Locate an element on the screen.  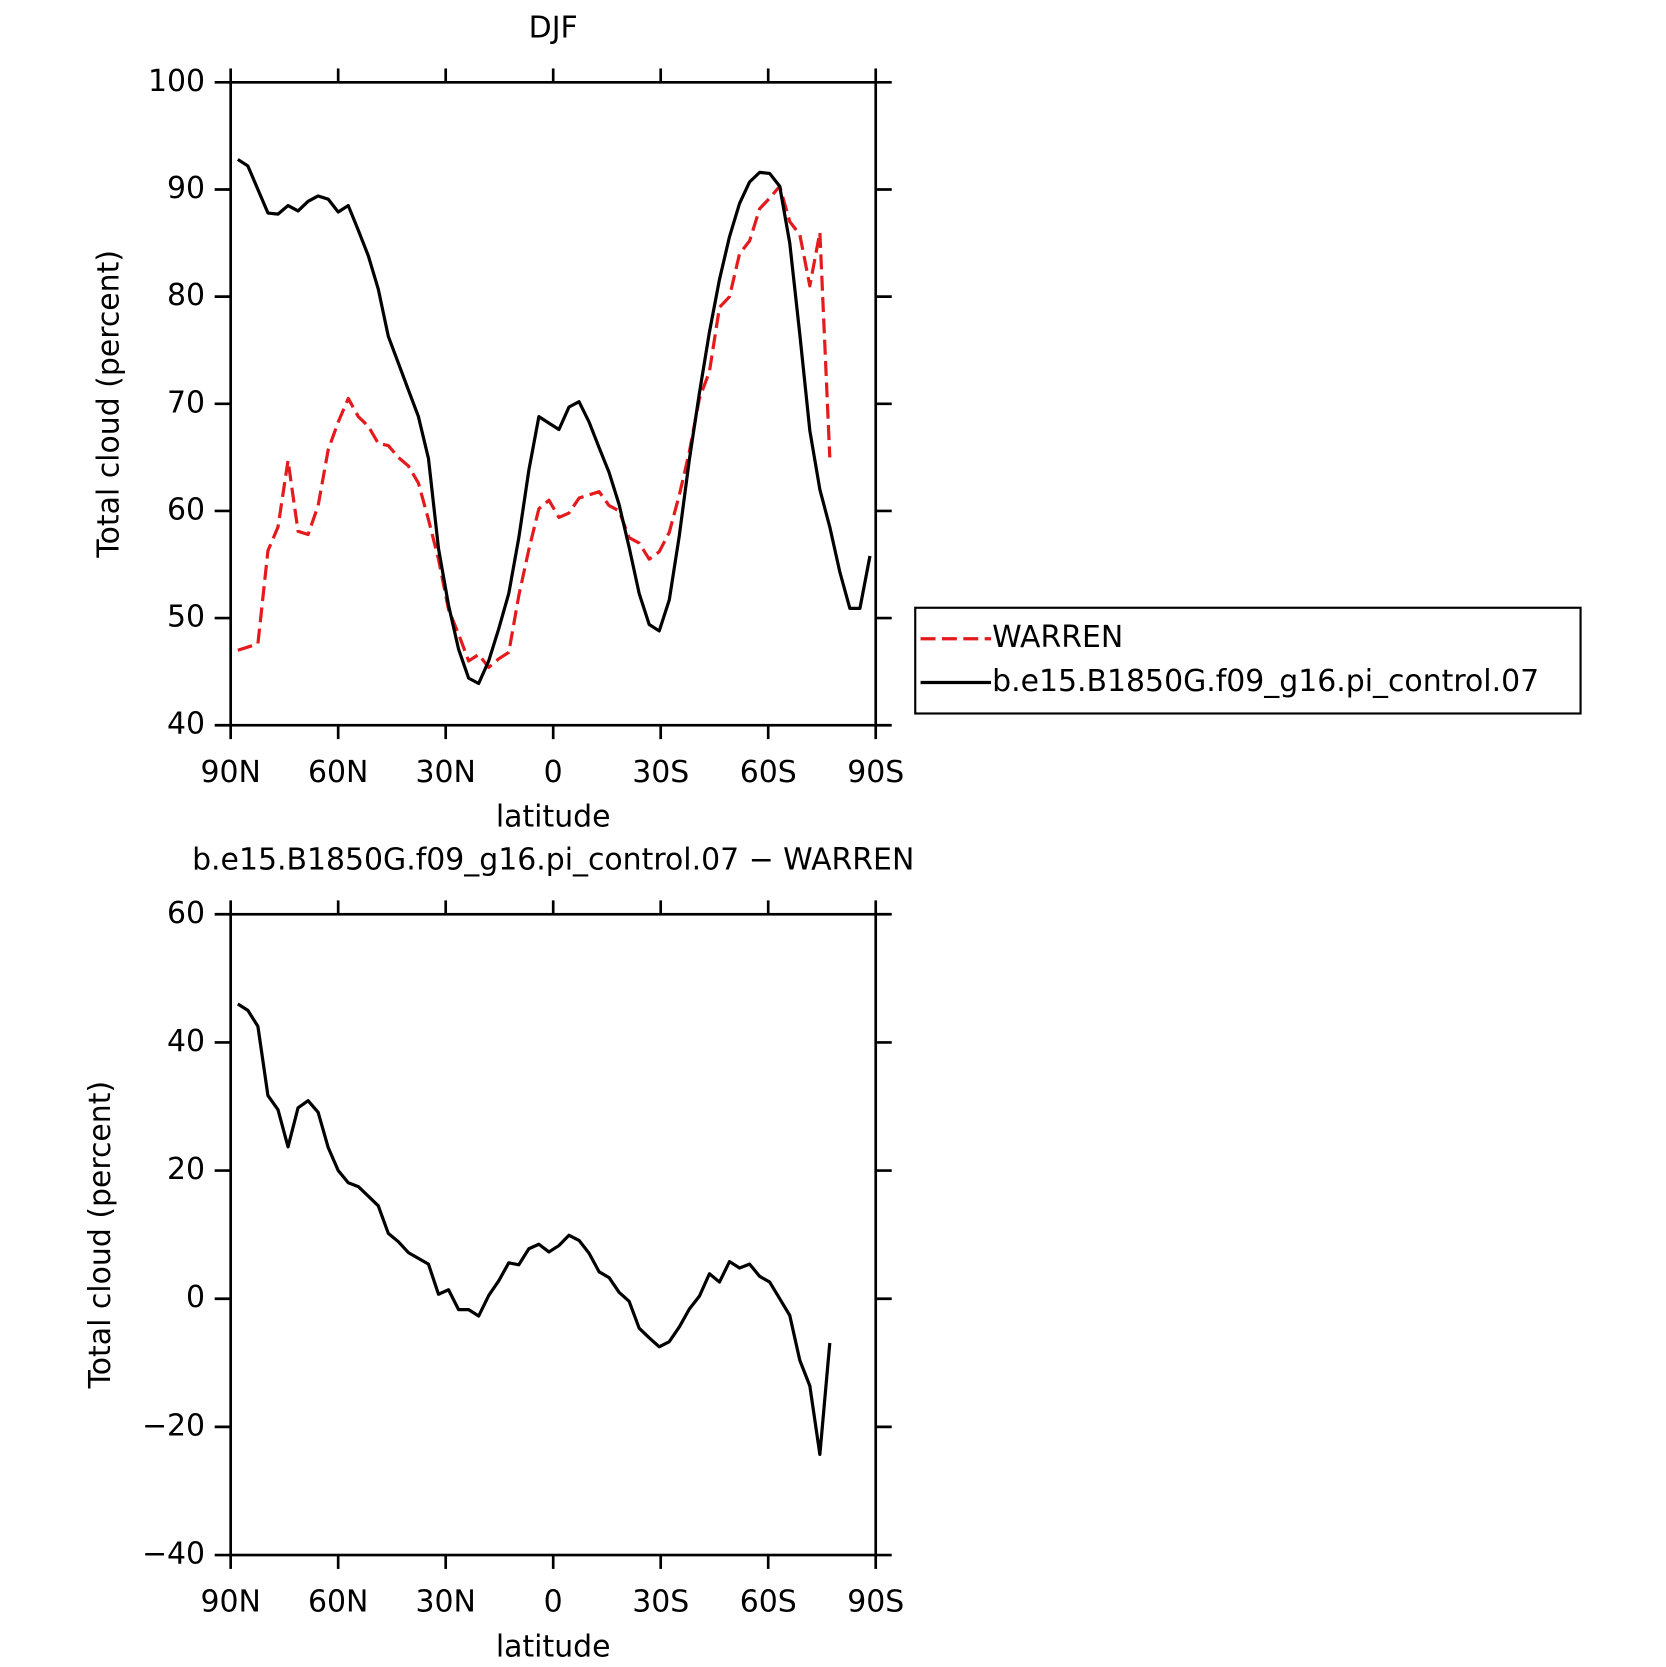
legend-label: WARREN is located at coordinates (1057, 637).